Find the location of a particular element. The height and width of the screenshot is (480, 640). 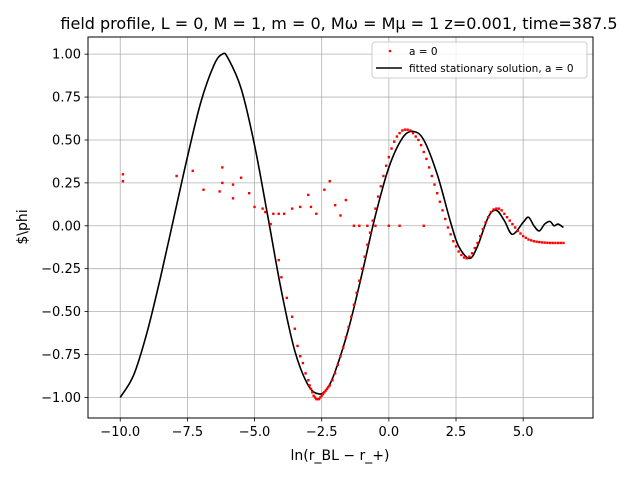

x-tick-label: 2.5 is located at coordinates (456, 432).